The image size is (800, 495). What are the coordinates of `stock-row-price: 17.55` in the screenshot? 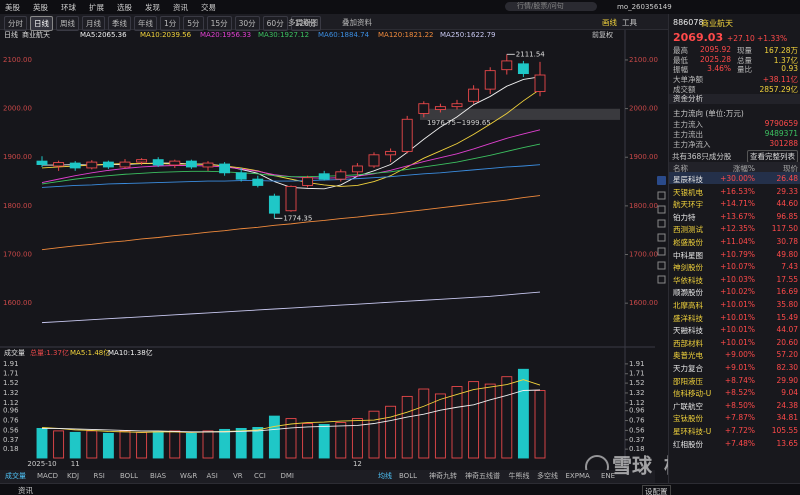 It's located at (787, 279).